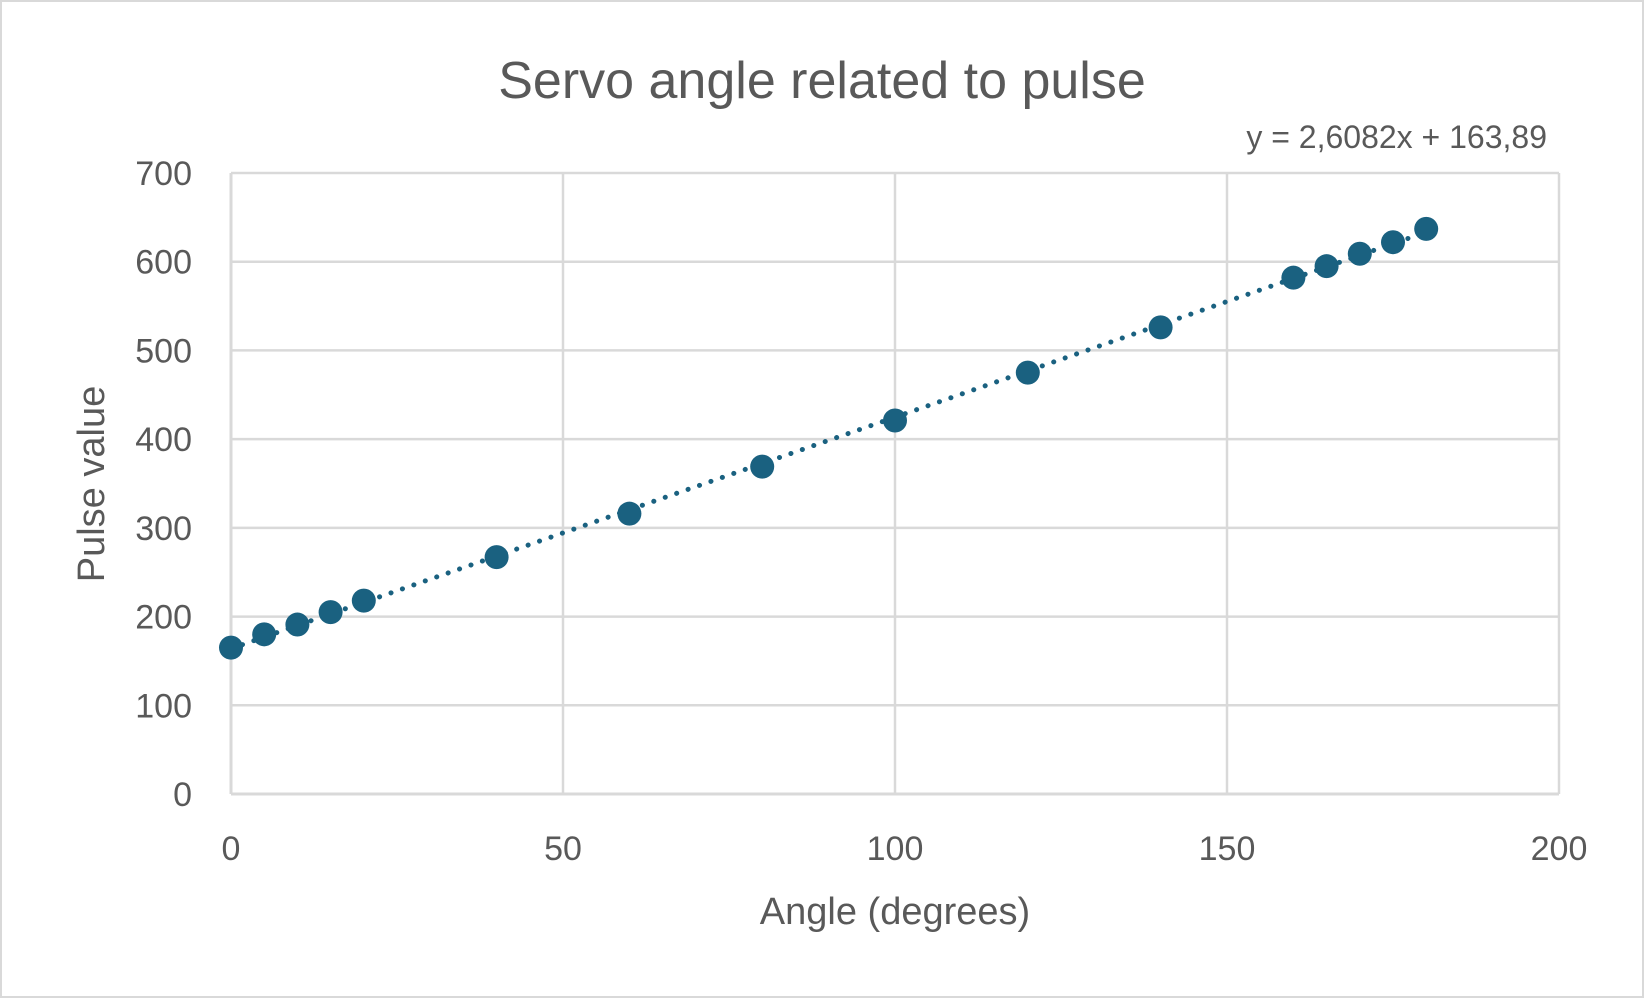 Image resolution: width=1644 pixels, height=998 pixels. I want to click on chart-title: Servo angle related to pulse, so click(822, 81).